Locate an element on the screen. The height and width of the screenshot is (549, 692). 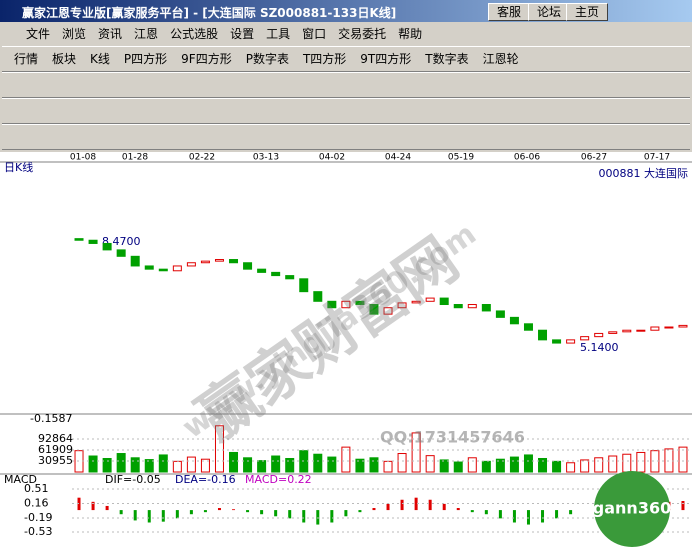
macd-tick-label: -0.53 is located at coordinates (38, 531).